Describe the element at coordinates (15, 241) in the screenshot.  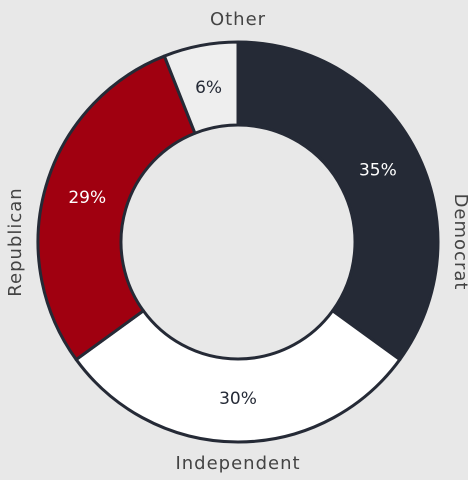
I see `category-label: Republican` at that location.